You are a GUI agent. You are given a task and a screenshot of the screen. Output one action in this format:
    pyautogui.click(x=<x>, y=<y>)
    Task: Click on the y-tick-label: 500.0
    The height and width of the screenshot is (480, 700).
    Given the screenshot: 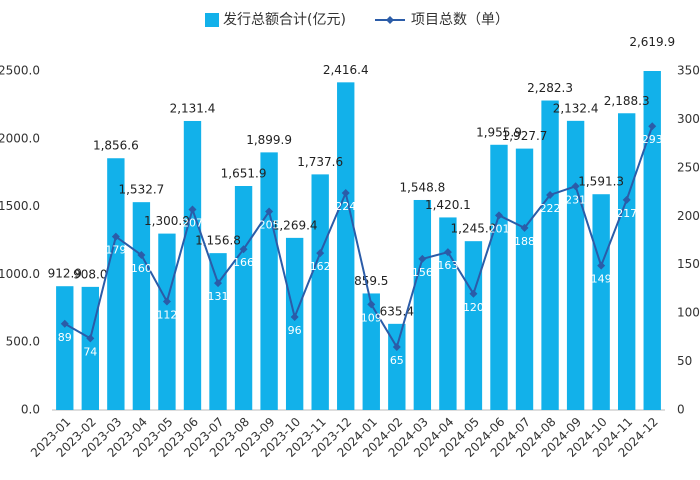 What is the action you would take?
    pyautogui.click(x=23, y=342)
    